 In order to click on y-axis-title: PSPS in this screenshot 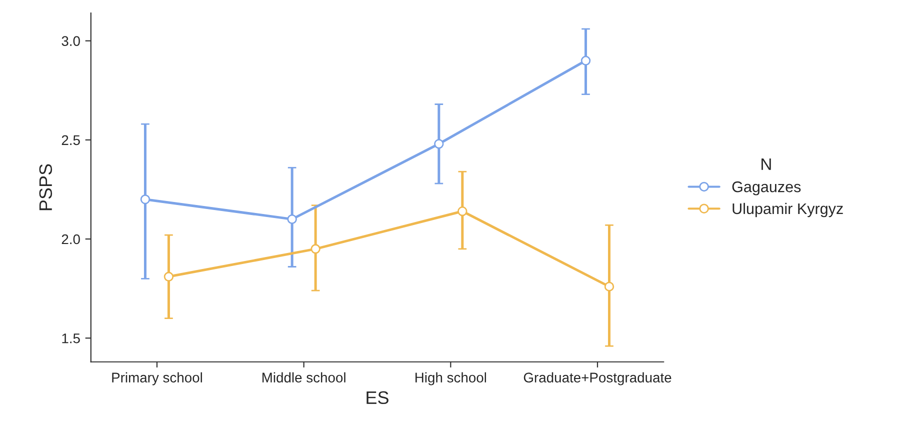, I will do `click(45, 187)`.